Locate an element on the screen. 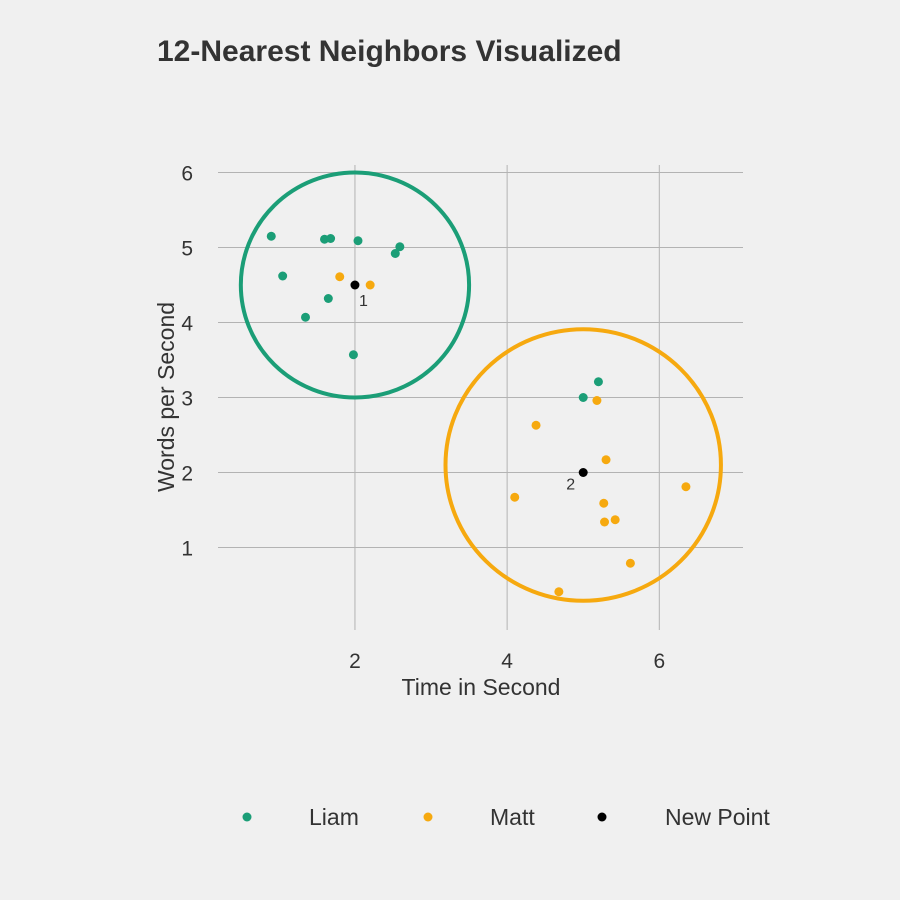  y-tick-label: 4 is located at coordinates (187, 324).